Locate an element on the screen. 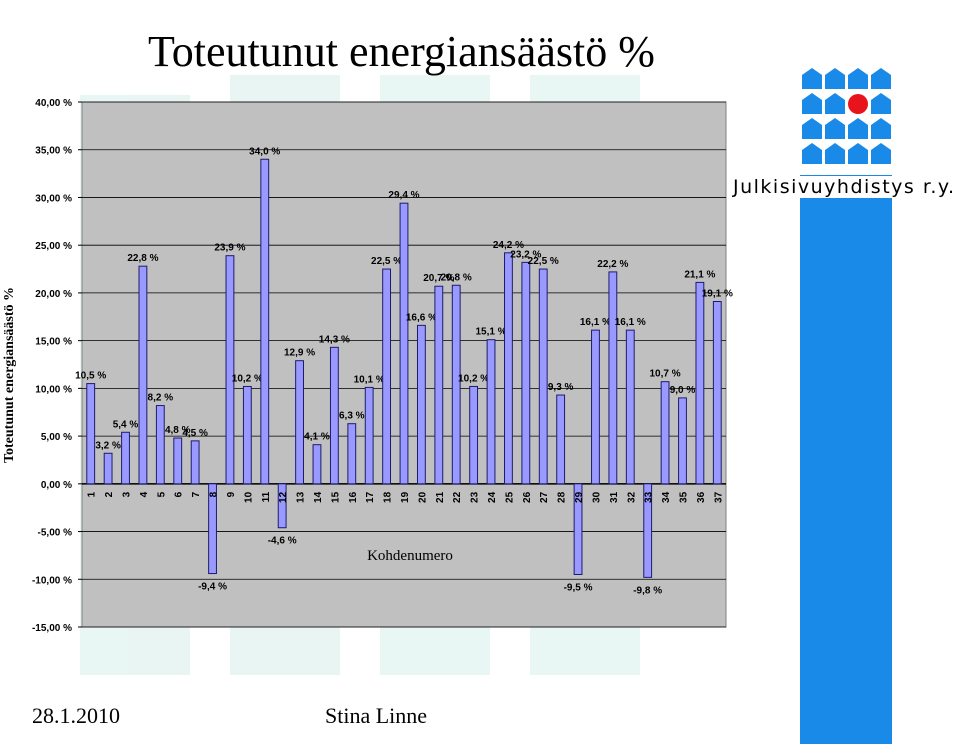 This screenshot has height=744, width=960. data-label: 3,2 % is located at coordinates (108, 445).